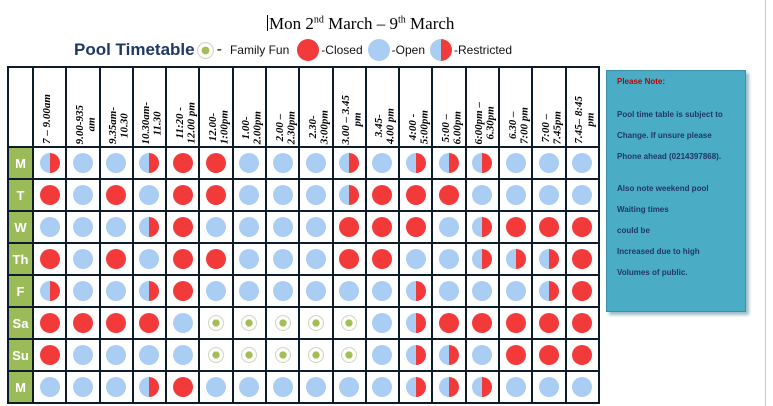  I want to click on legend-open-label: -Open, so click(408, 50).